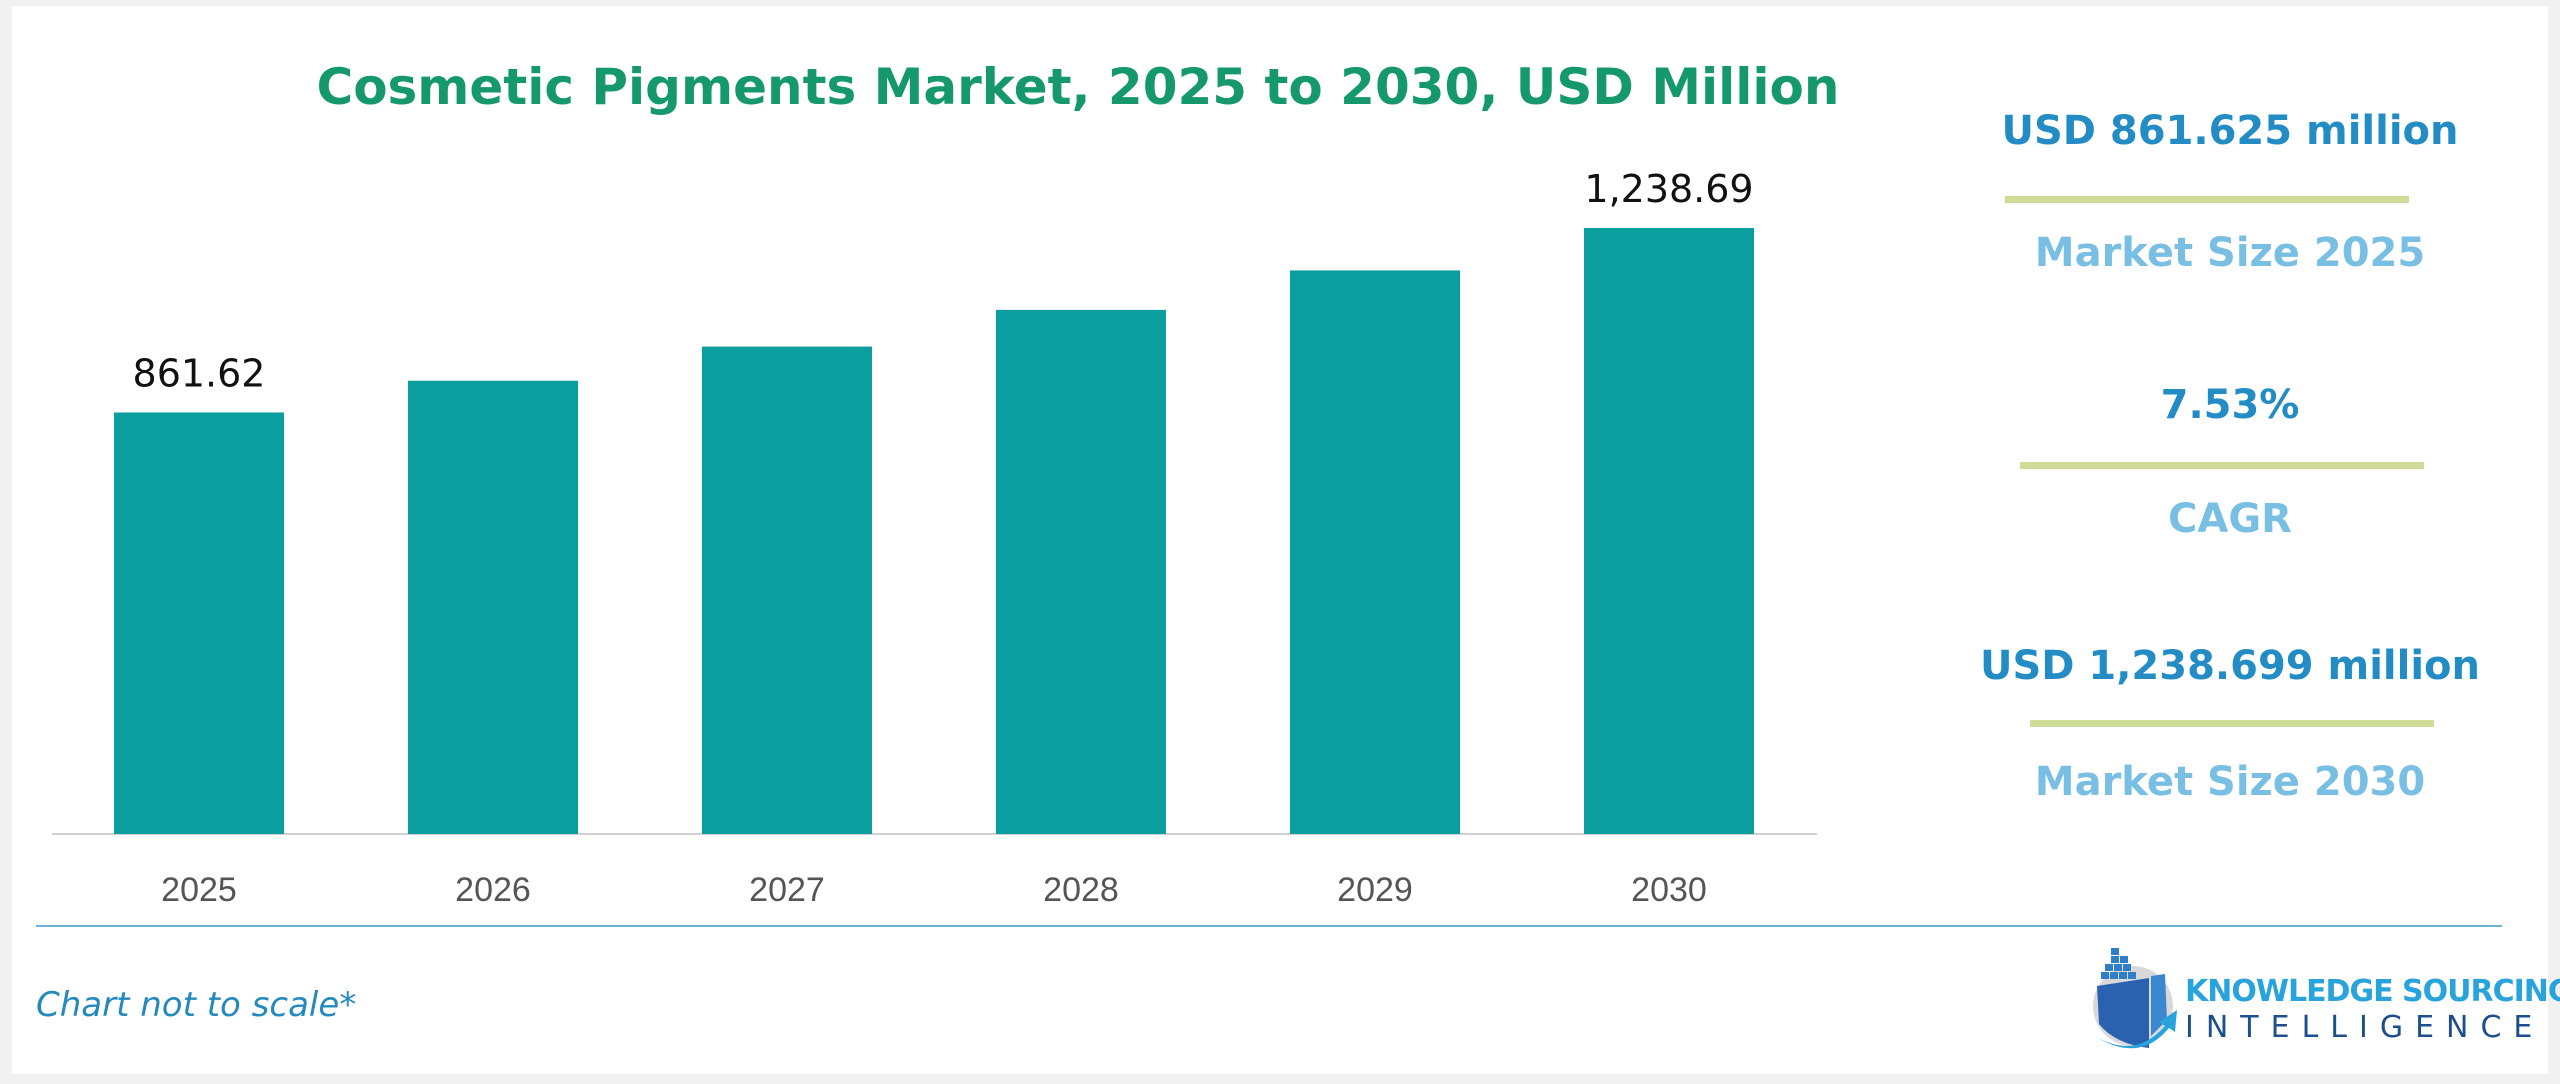 This screenshot has height=1084, width=2560. What do you see at coordinates (2230, 405) in the screenshot?
I see `kpi-cagr-value: 7.53%` at bounding box center [2230, 405].